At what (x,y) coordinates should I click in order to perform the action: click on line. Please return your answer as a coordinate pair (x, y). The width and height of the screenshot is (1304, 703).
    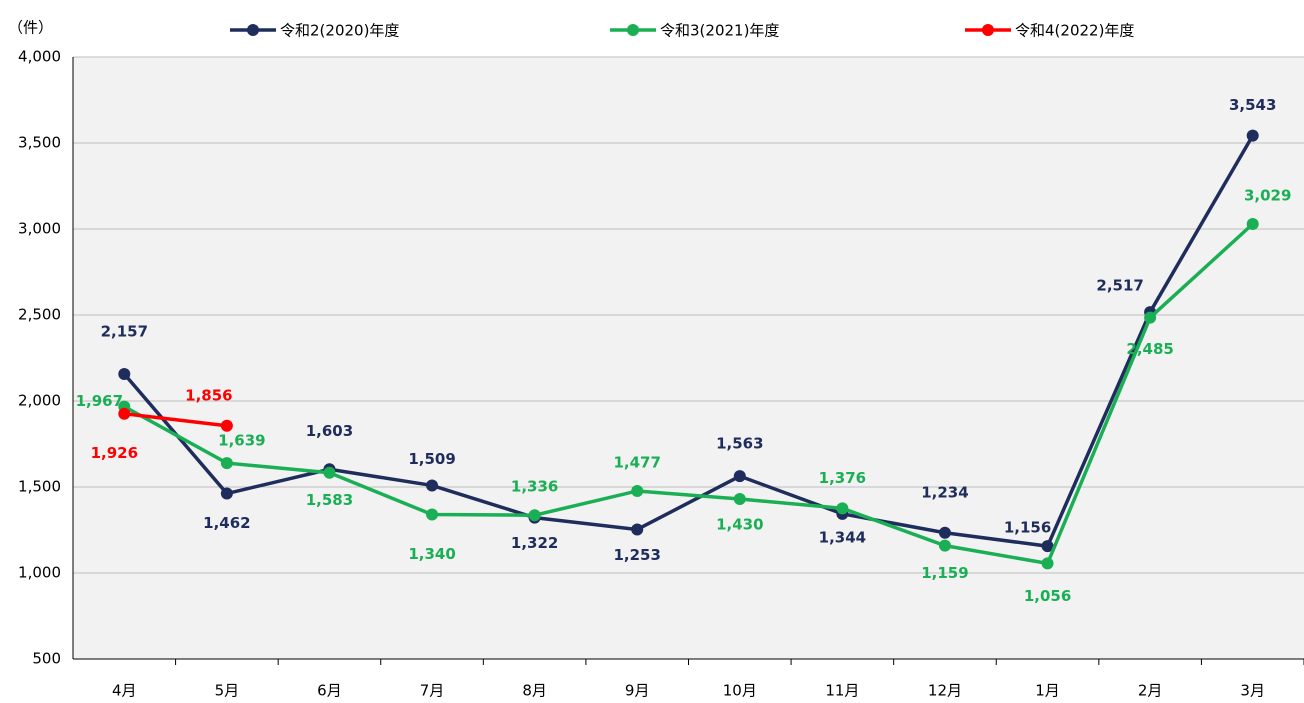
    Looking at the image, I should click on (176, 419).